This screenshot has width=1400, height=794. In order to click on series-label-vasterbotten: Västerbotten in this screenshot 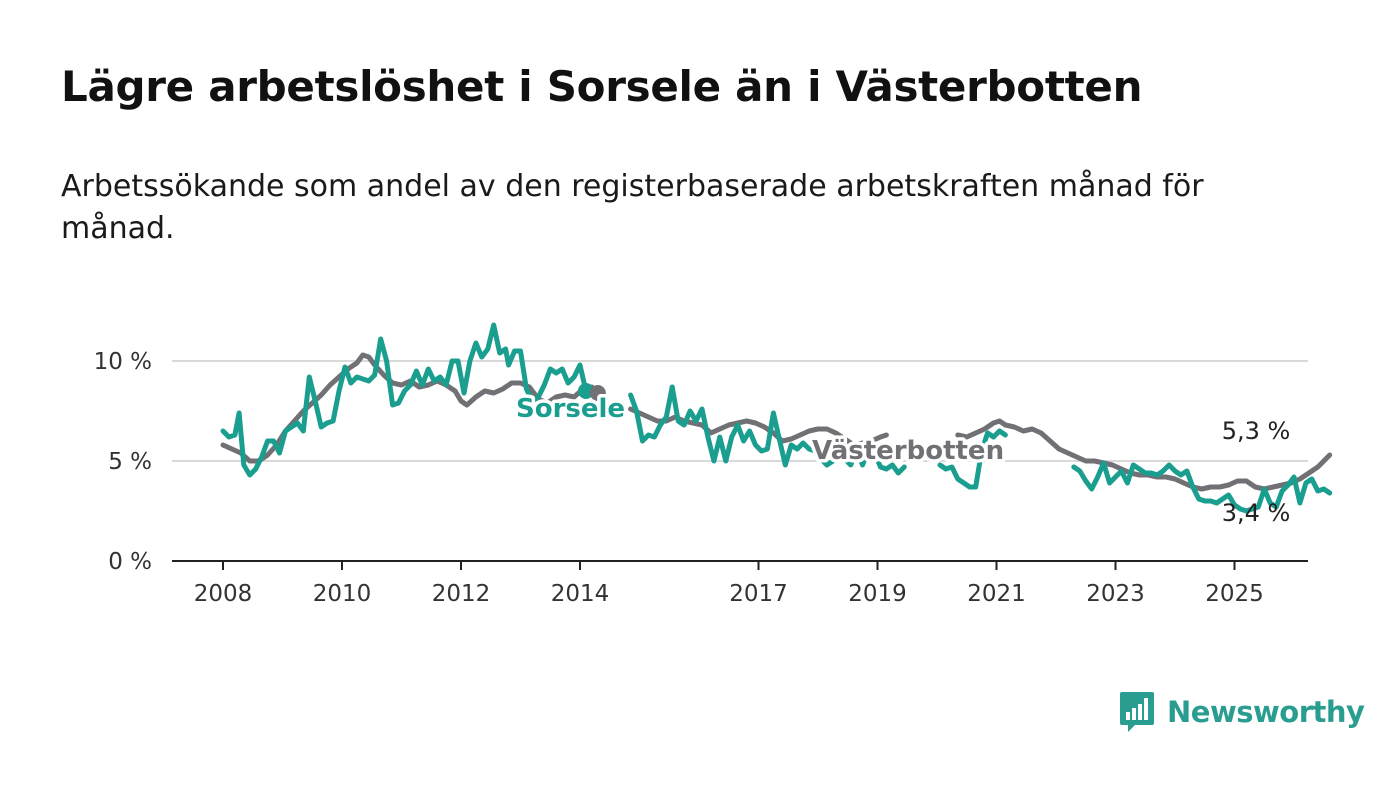, I will do `click(908, 451)`.